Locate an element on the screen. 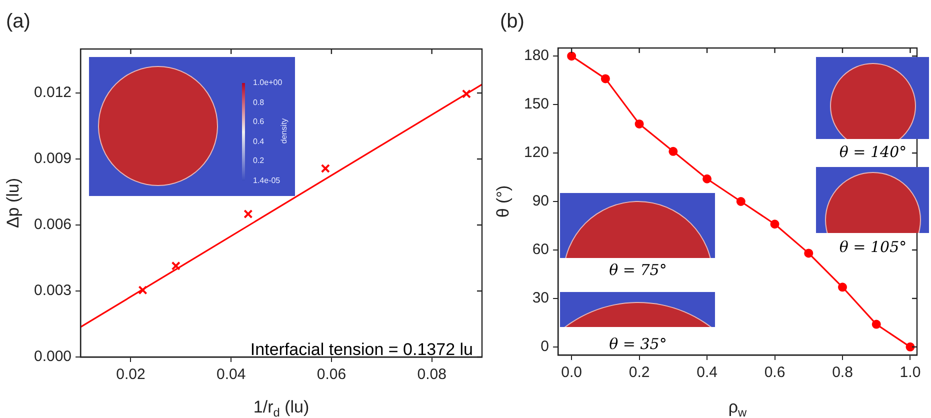 This screenshot has width=931, height=418. annotation: Interfacial tension = 0.1372 lu is located at coordinates (361, 350).